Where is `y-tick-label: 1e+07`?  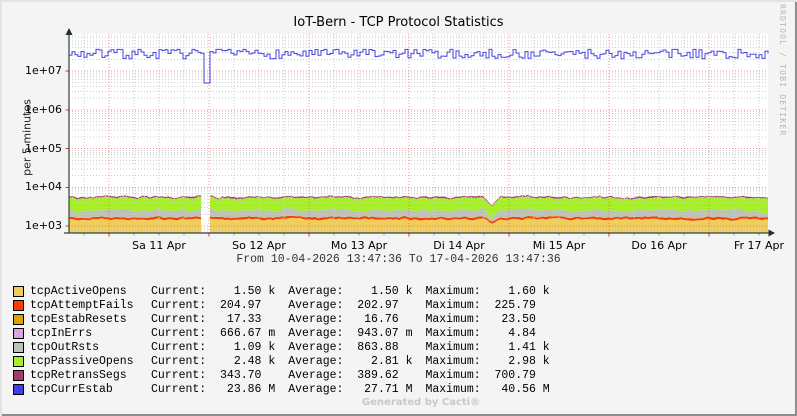 y-tick-label: 1e+07 is located at coordinates (43, 70).